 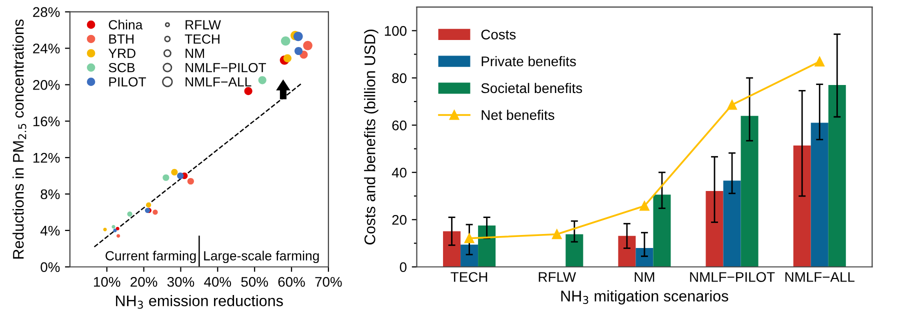 What do you see at coordinates (125, 25) in the screenshot?
I see `legend-label: China` at bounding box center [125, 25].